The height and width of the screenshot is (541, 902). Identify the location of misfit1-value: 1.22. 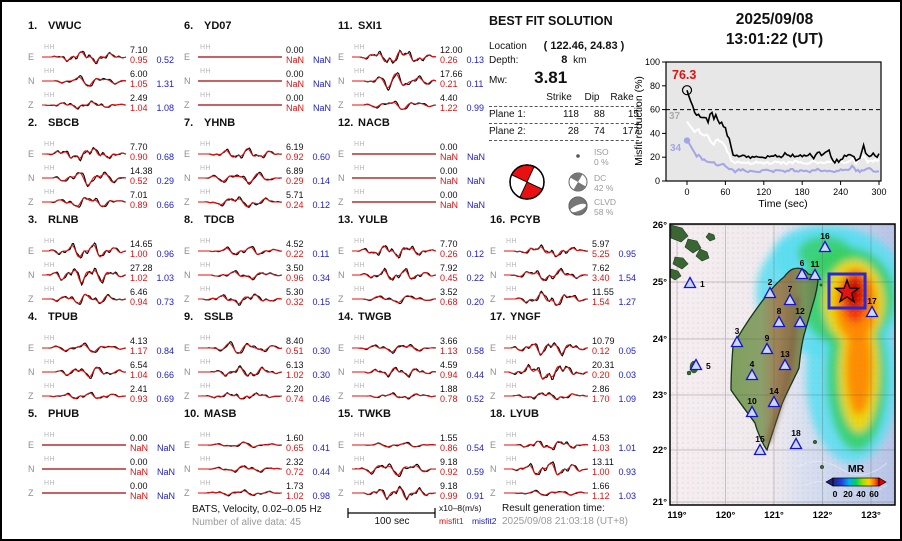
(449, 108).